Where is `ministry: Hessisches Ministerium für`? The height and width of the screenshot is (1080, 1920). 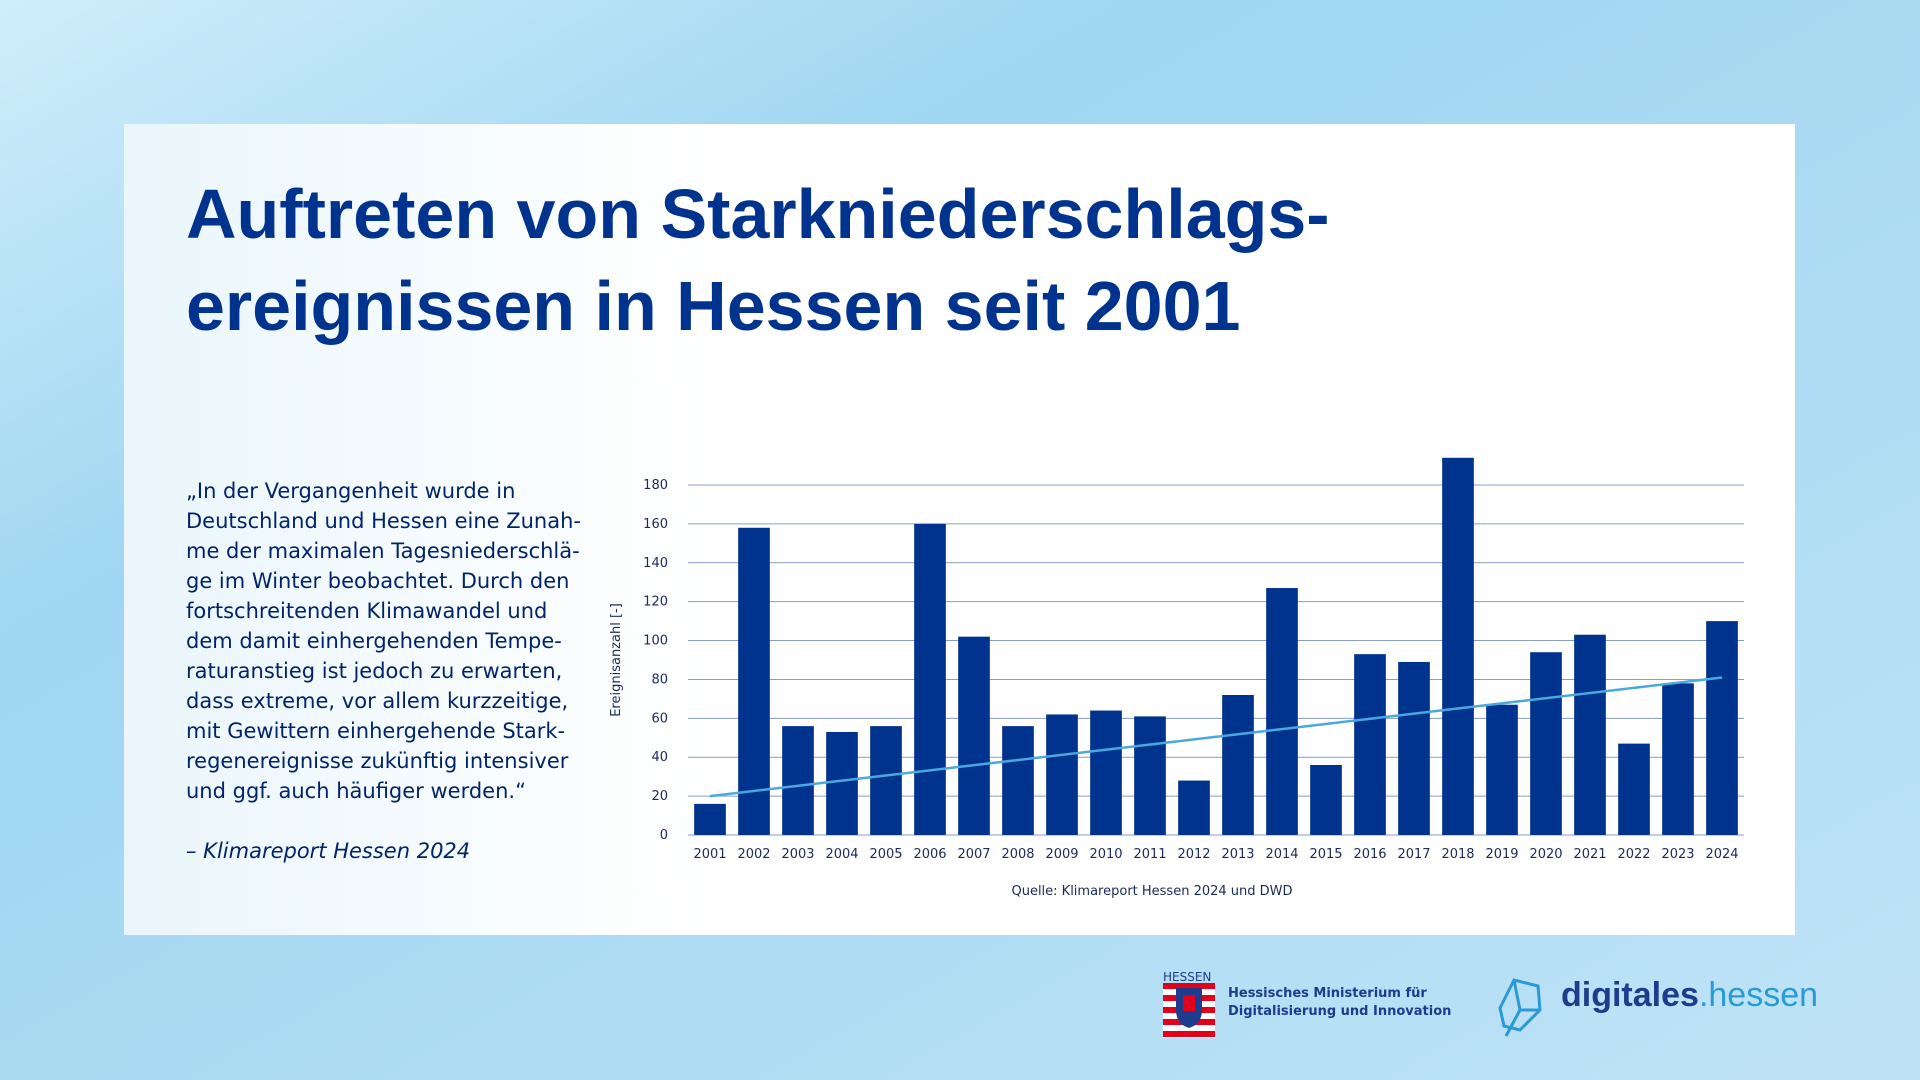 ministry: Hessisches Ministerium für is located at coordinates (1327, 993).